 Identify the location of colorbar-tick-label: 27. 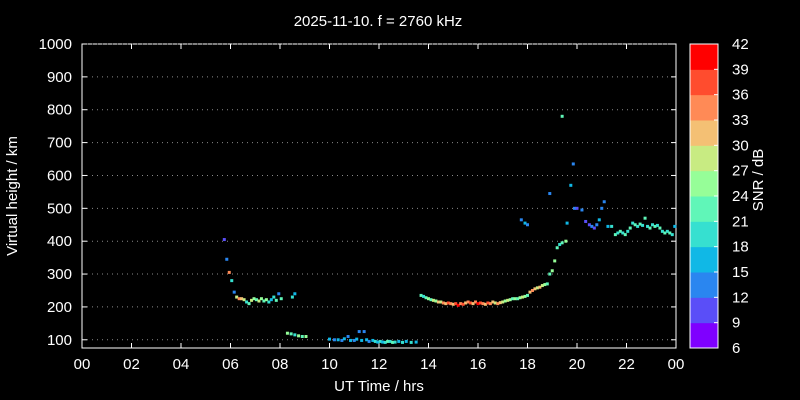
(740, 171).